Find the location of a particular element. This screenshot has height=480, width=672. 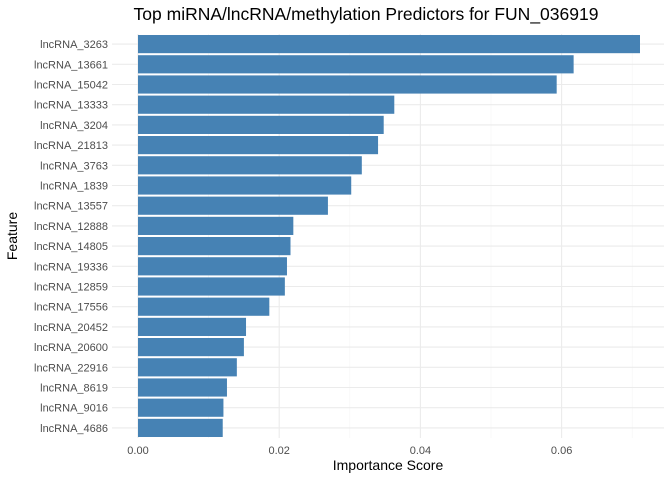

y-tick-label: lncRNA_22916 is located at coordinates (71, 368).